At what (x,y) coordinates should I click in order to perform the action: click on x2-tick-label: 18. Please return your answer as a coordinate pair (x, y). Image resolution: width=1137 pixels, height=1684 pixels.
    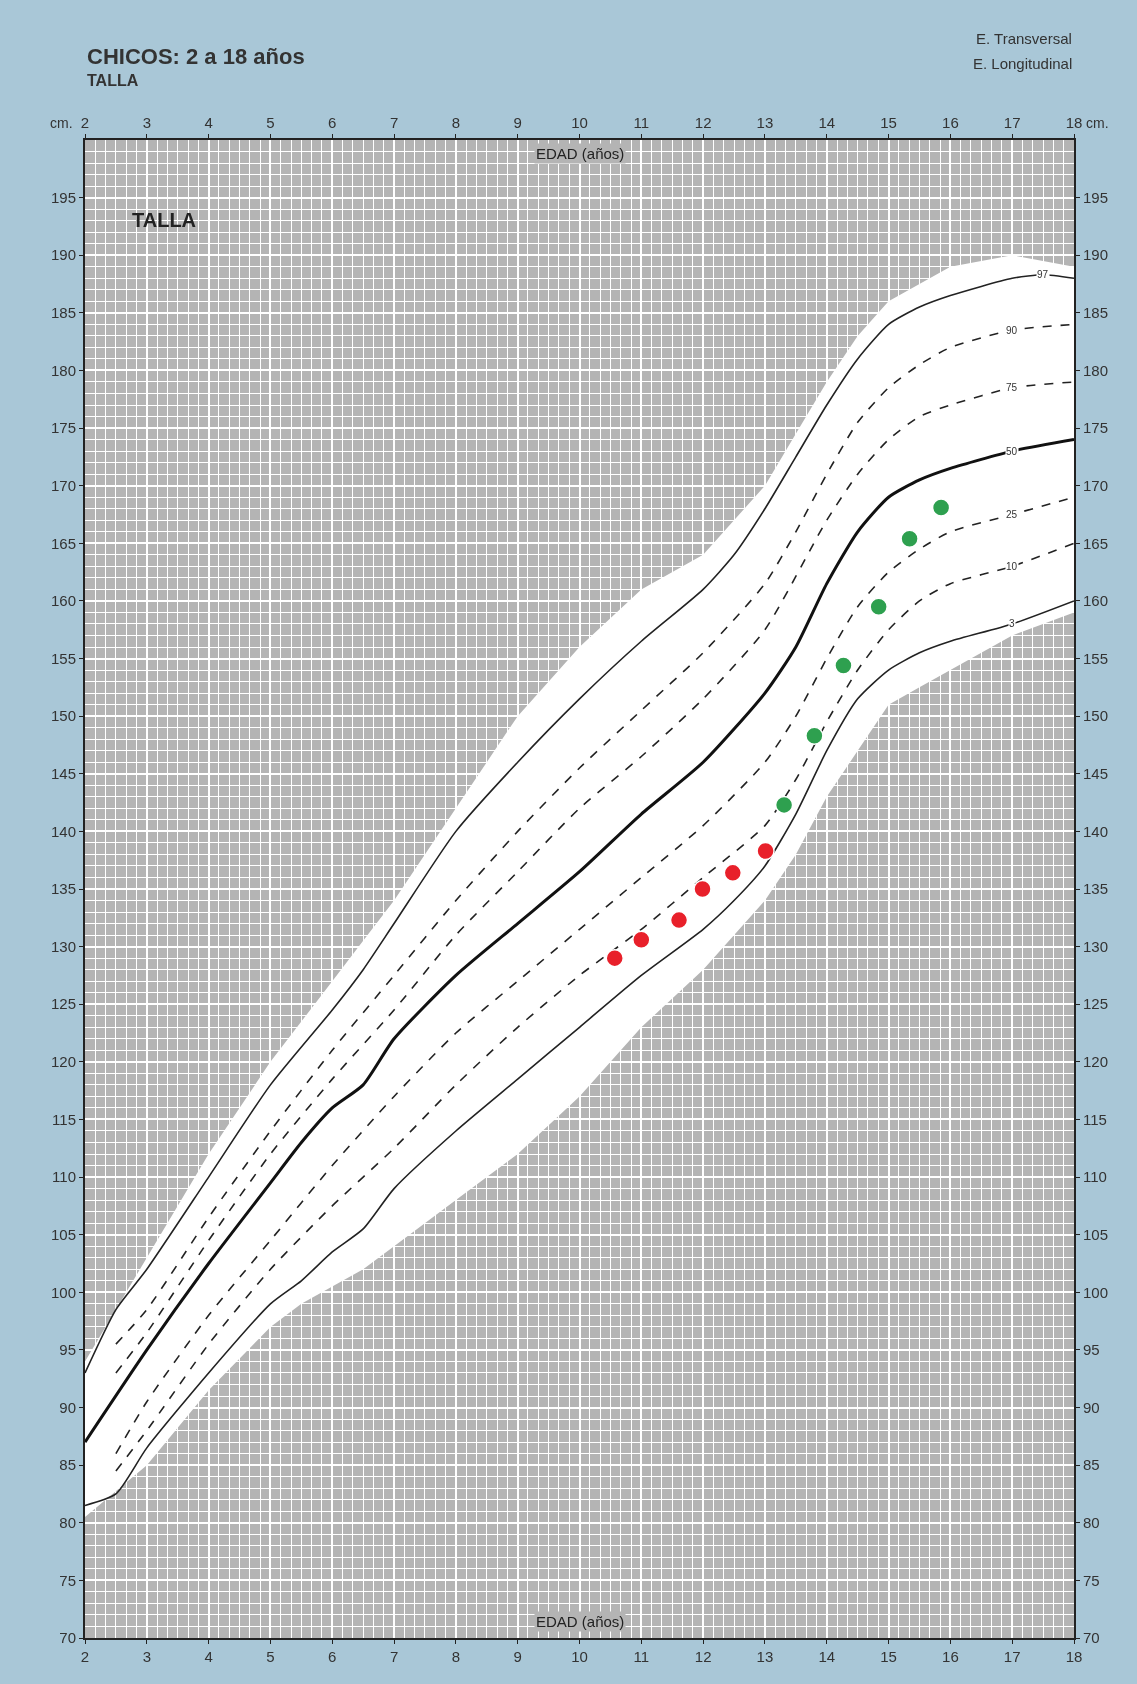
    Looking at the image, I should click on (1074, 1656).